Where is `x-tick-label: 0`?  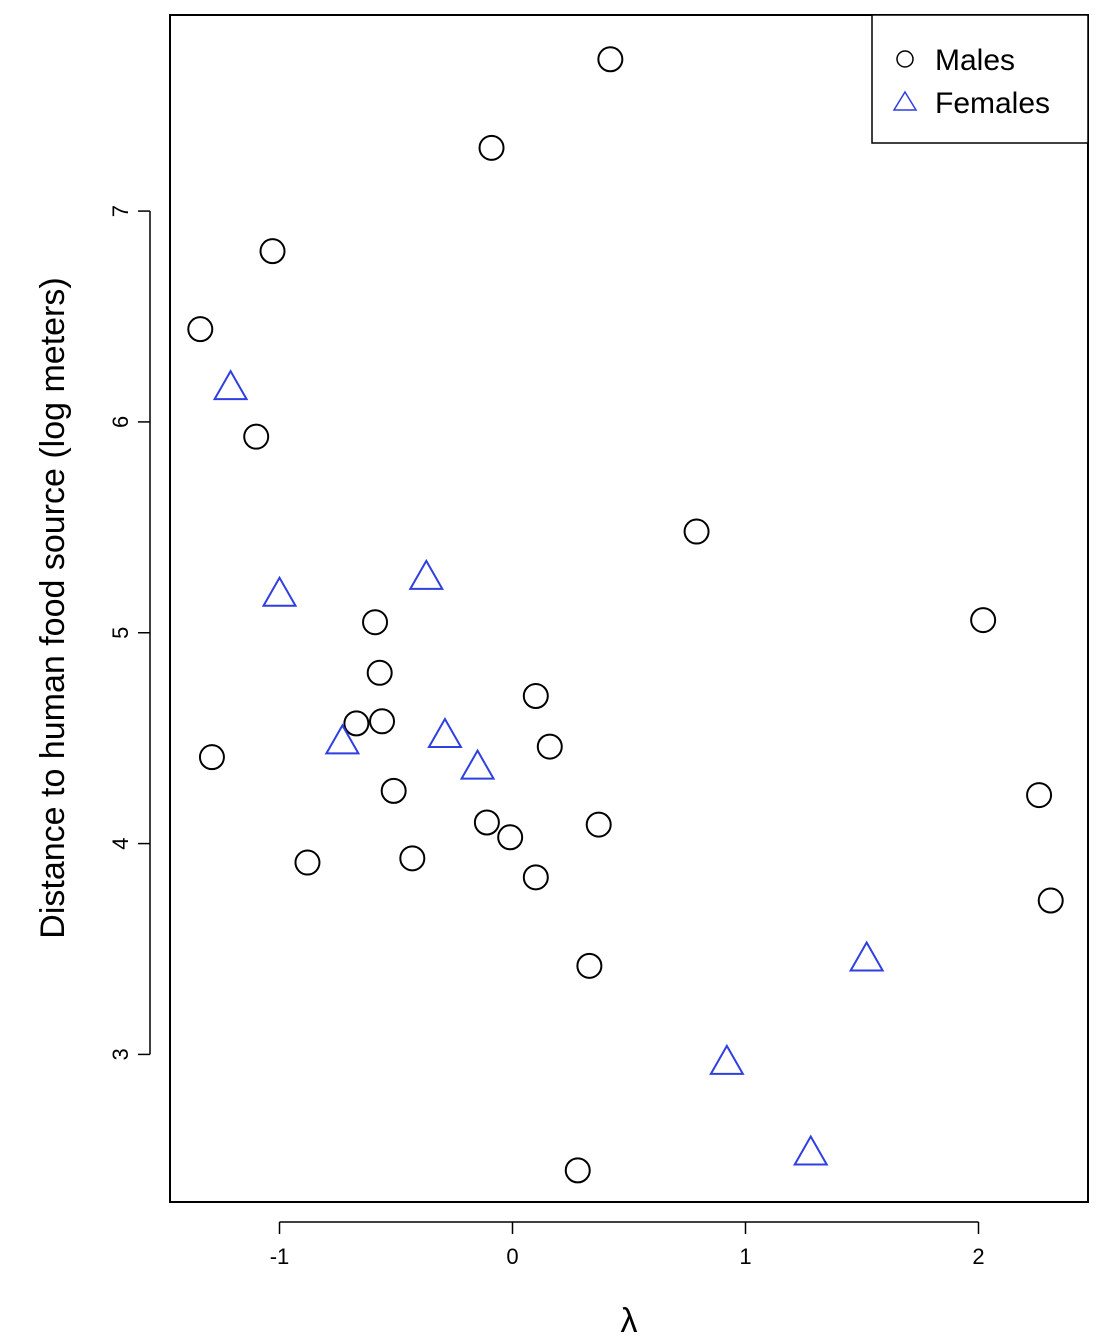 x-tick-label: 0 is located at coordinates (512, 1256).